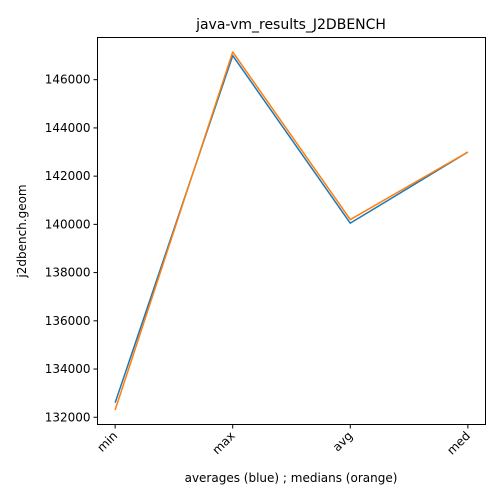 The image size is (500, 500). Describe the element at coordinates (343, 442) in the screenshot. I see `x-tick-label: avg` at that location.